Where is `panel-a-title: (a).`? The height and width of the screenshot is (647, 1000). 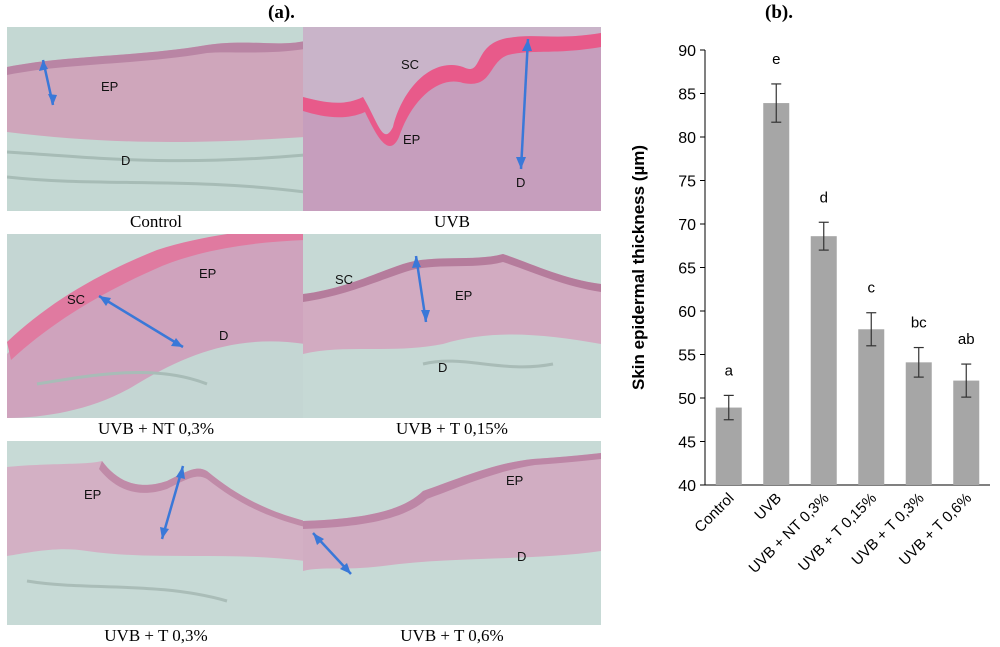 panel-a-title: (a). is located at coordinates (281, 12).